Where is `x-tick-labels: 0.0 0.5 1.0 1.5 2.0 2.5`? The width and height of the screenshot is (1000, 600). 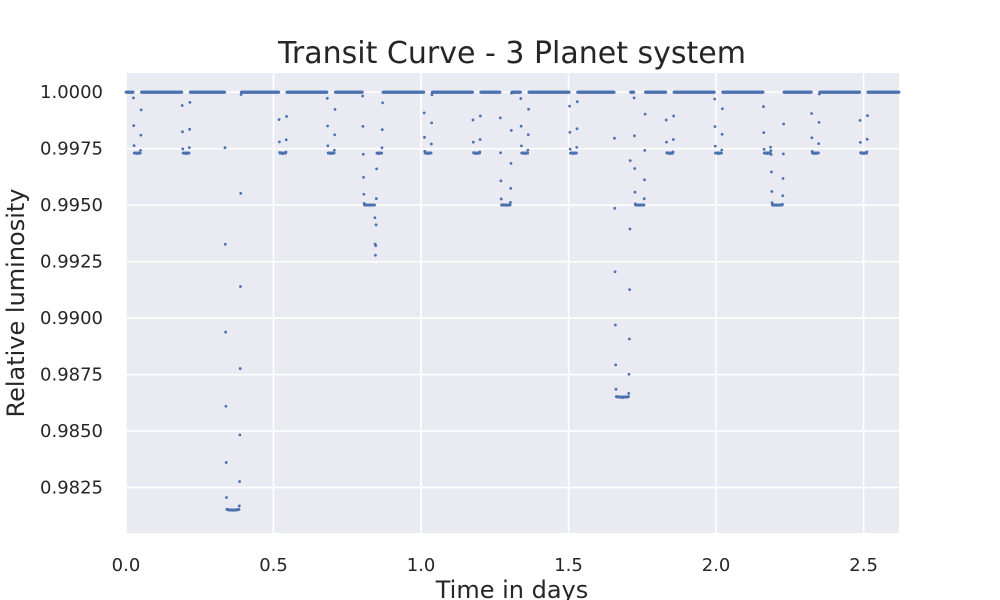 x-tick-labels: 0.0 0.5 1.0 1.5 2.0 2.5 is located at coordinates (495, 565).